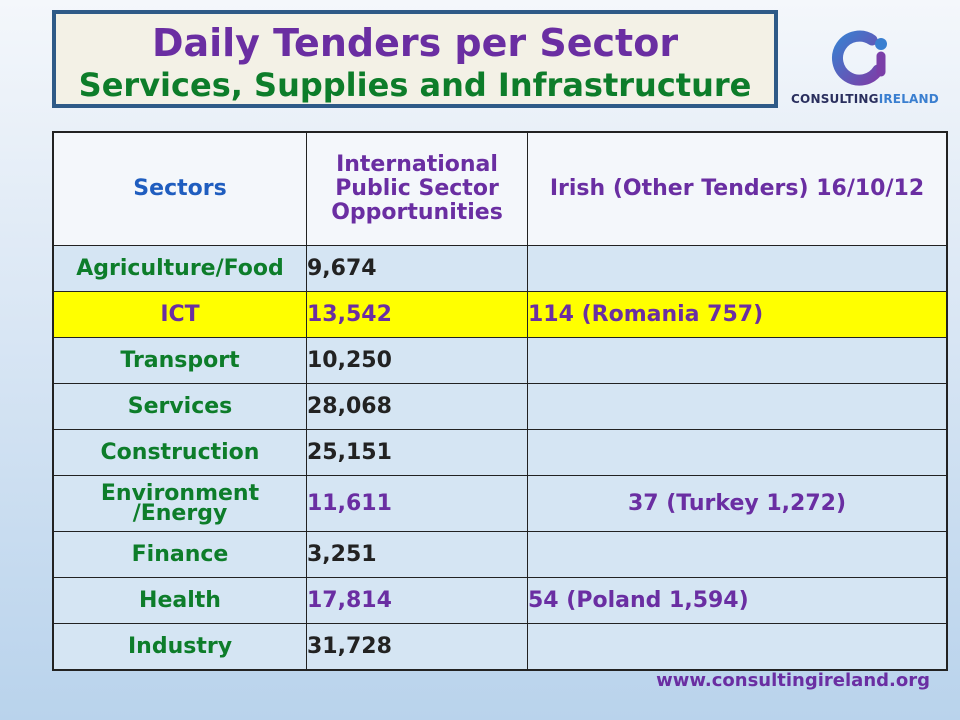 The image size is (960, 720). What do you see at coordinates (179, 452) in the screenshot?
I see `sector-cell: Construction` at bounding box center [179, 452].